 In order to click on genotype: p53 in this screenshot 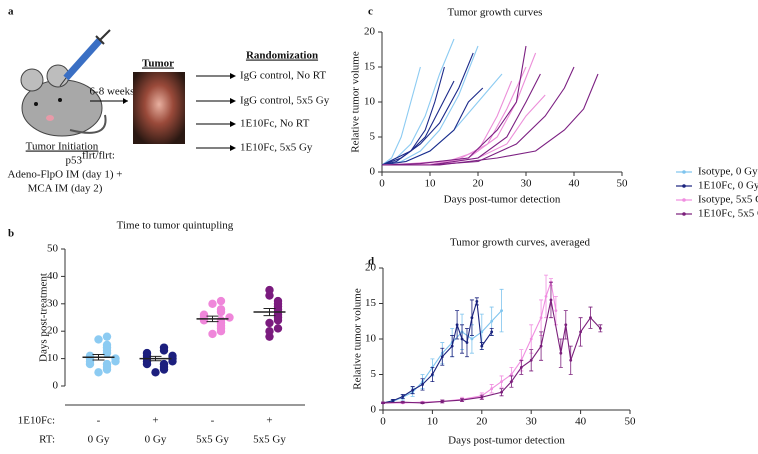, I will do `click(74, 161)`.